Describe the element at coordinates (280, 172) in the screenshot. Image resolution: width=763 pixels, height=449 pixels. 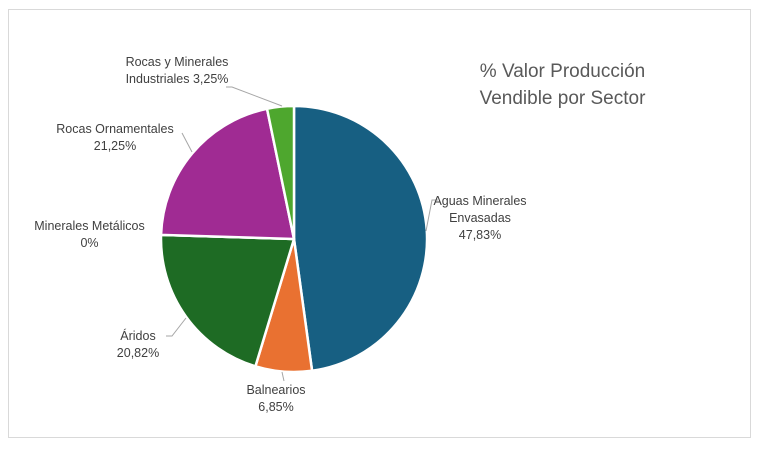
I see `pie-slice-rocas-y-minerales-industriales` at that location.